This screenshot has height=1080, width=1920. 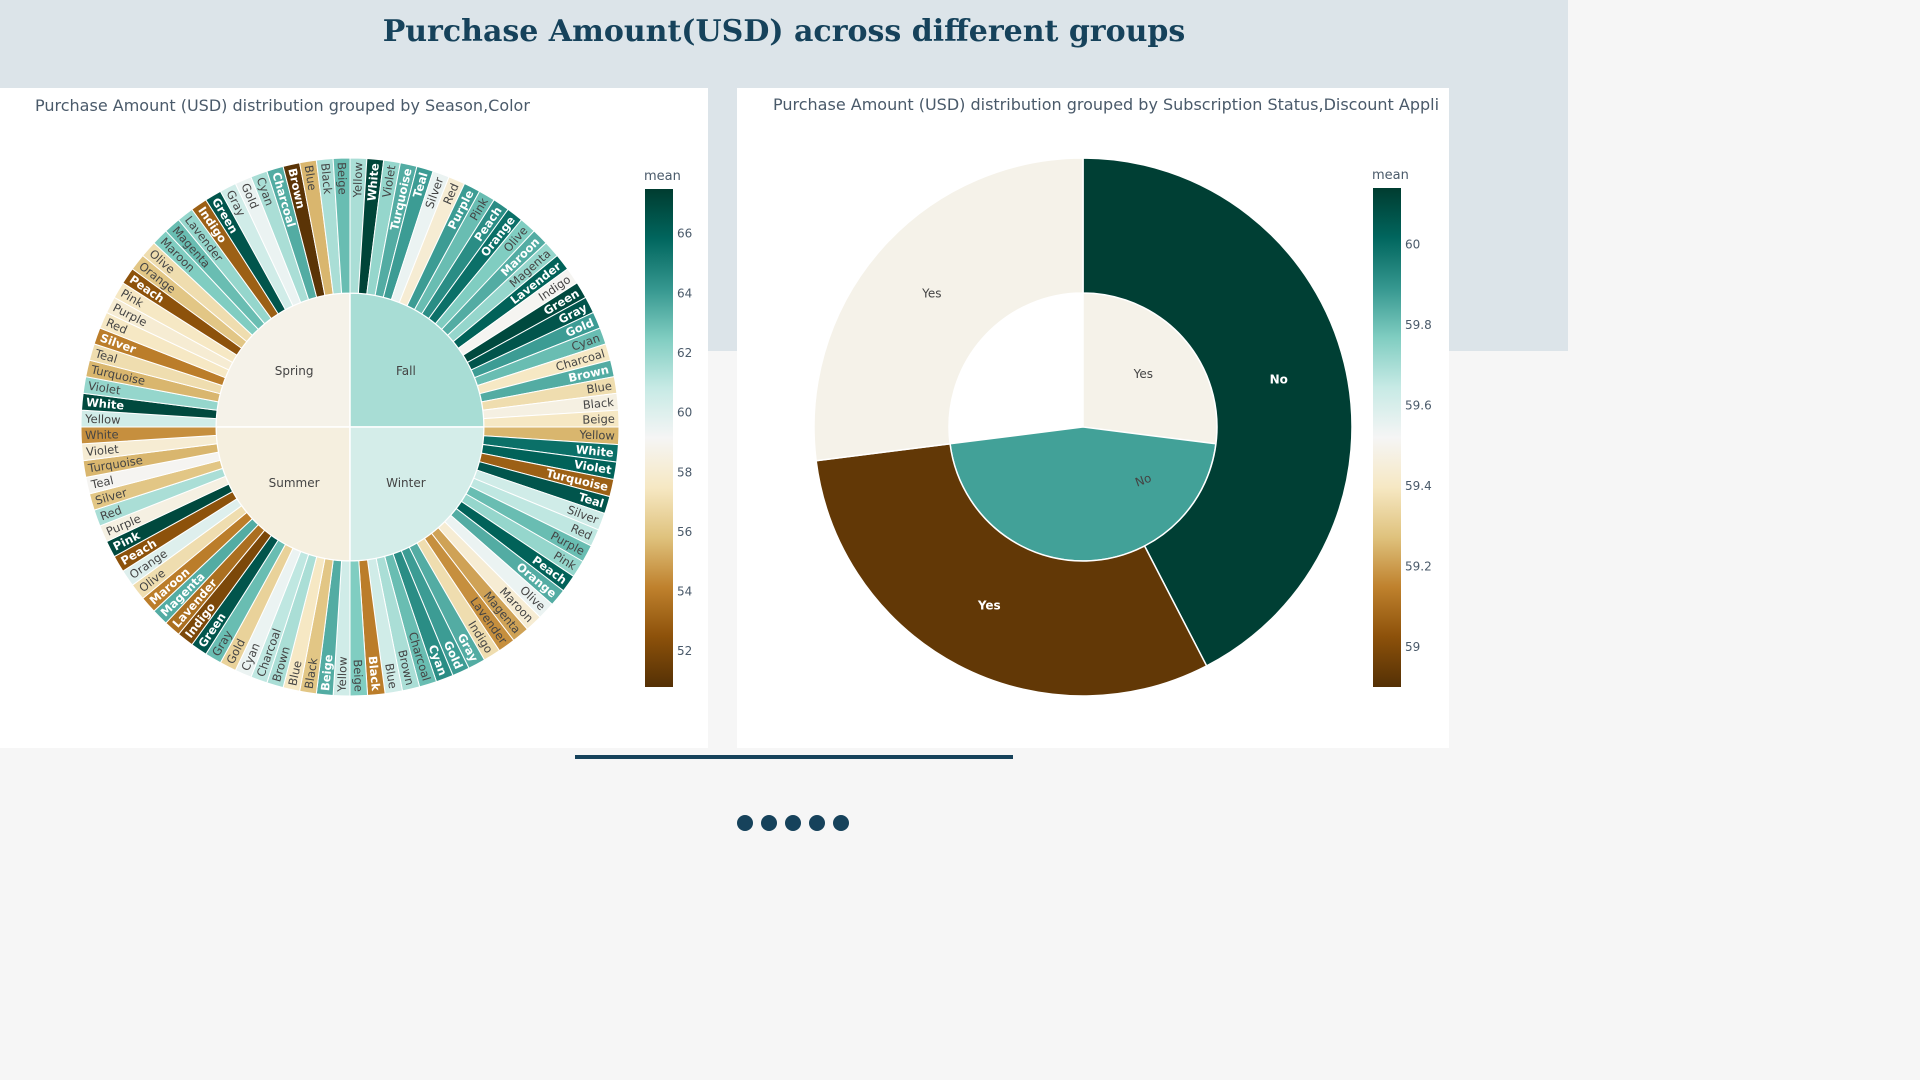 I want to click on progress-bar, so click(x=794, y=757).